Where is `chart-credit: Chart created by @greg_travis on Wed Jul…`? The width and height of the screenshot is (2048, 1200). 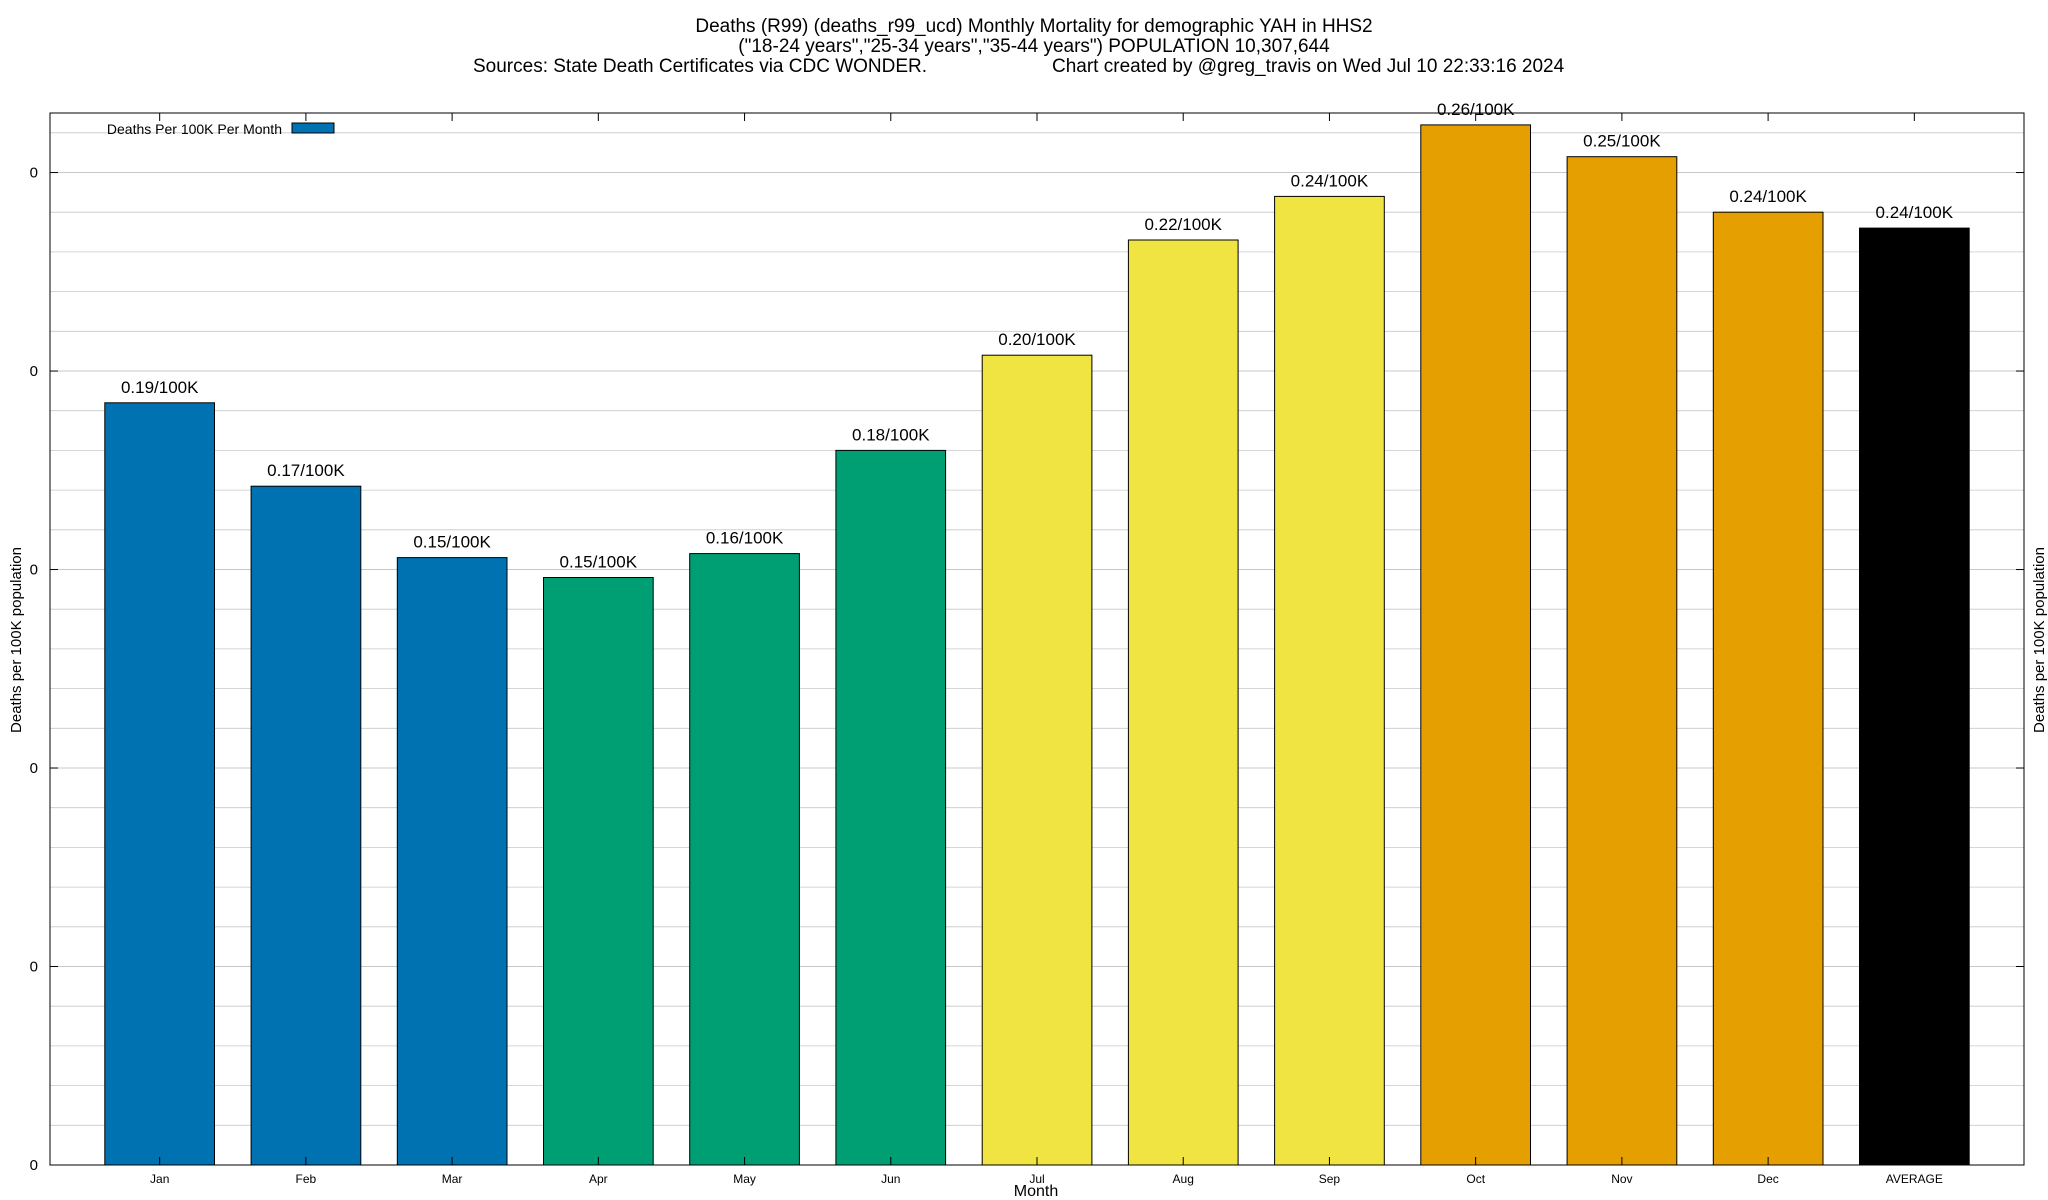 chart-credit: Chart created by @greg_travis on Wed Jul… is located at coordinates (1308, 66).